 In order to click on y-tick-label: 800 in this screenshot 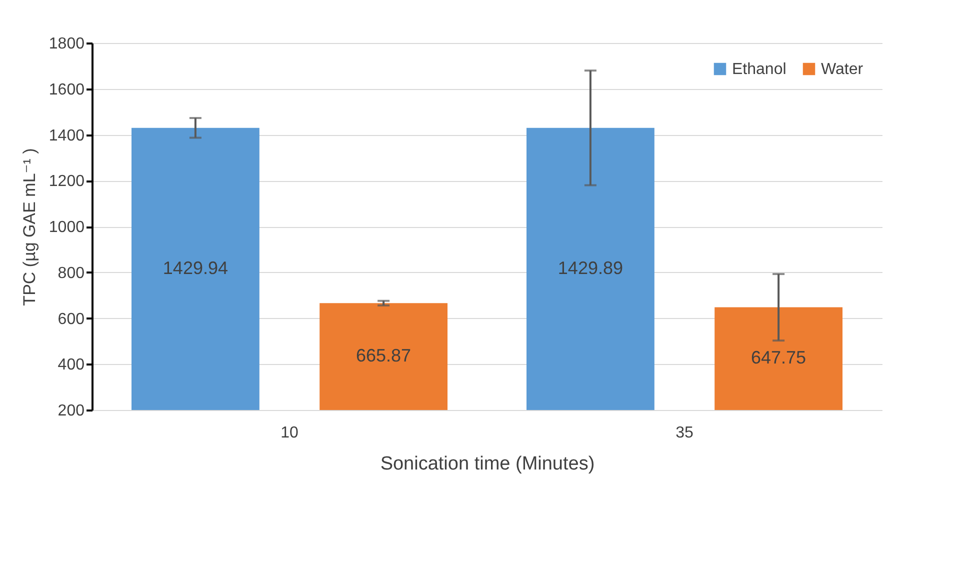, I will do `click(71, 273)`.